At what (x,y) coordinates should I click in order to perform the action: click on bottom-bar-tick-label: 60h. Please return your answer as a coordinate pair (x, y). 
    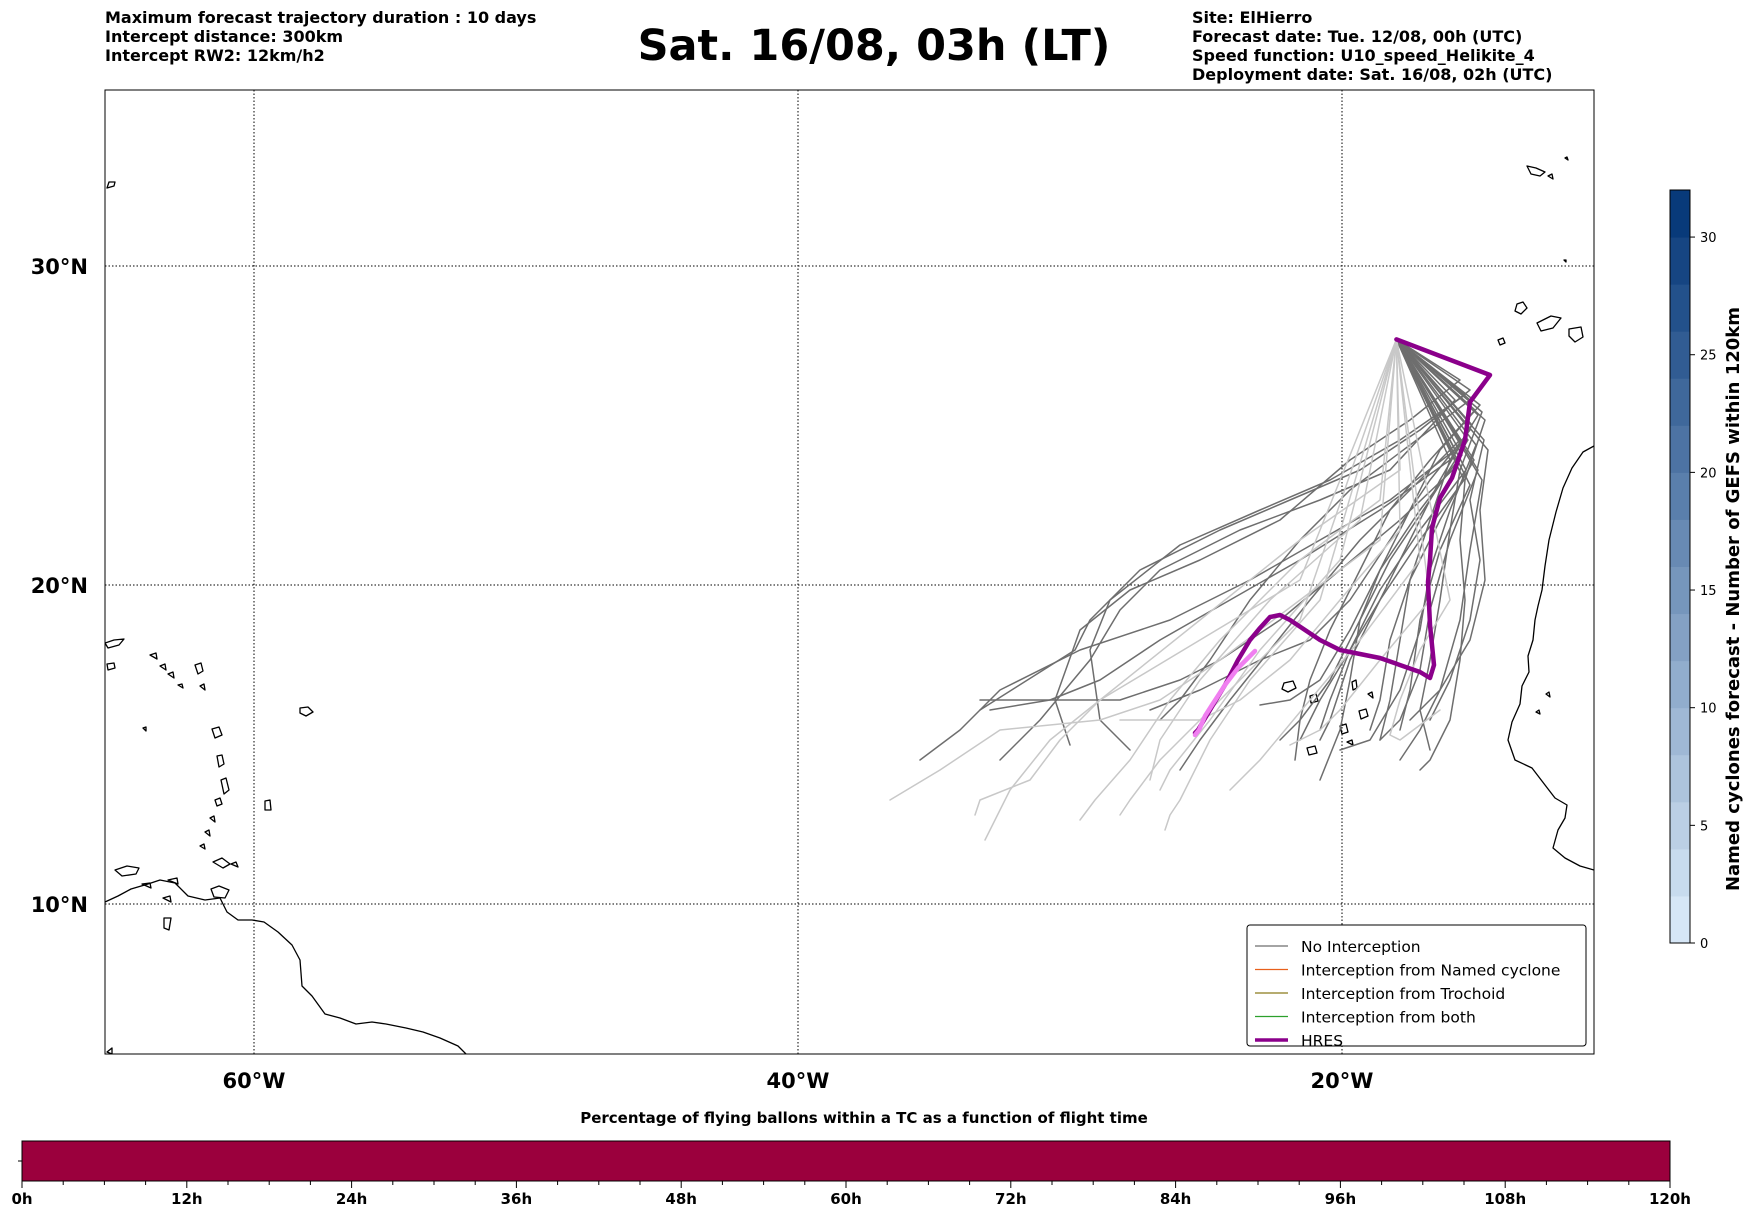
    Looking at the image, I should click on (846, 1199).